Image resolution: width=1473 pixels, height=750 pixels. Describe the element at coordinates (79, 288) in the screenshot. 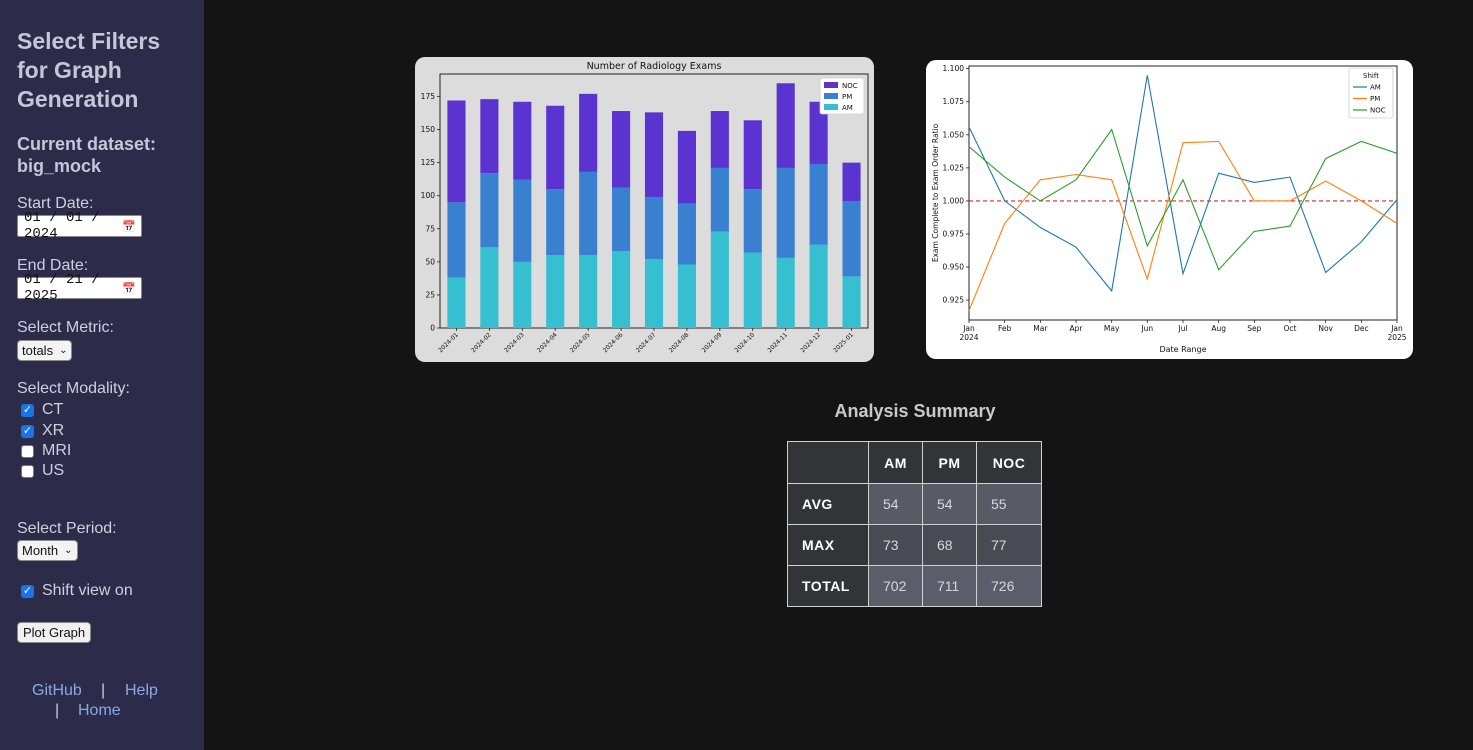

I see `end-date-input: 01 / 21 / 2025 📅` at that location.